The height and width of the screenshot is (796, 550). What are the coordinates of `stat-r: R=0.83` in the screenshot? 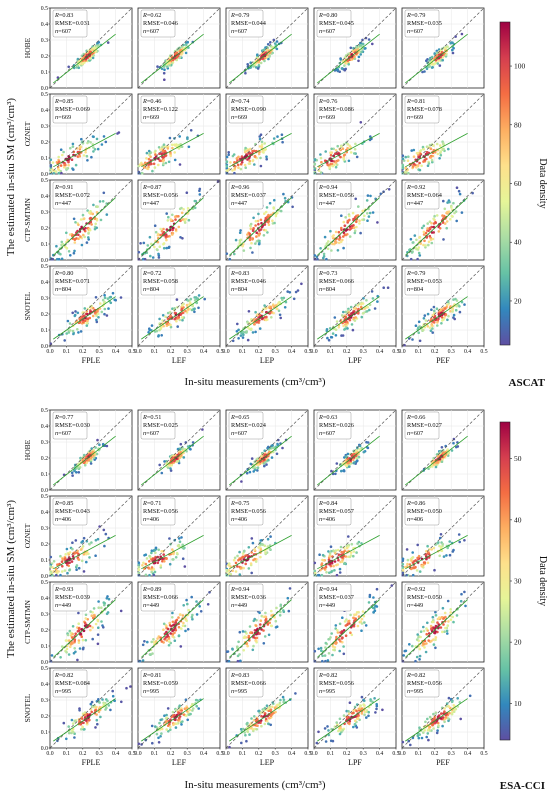 It's located at (63, 15).